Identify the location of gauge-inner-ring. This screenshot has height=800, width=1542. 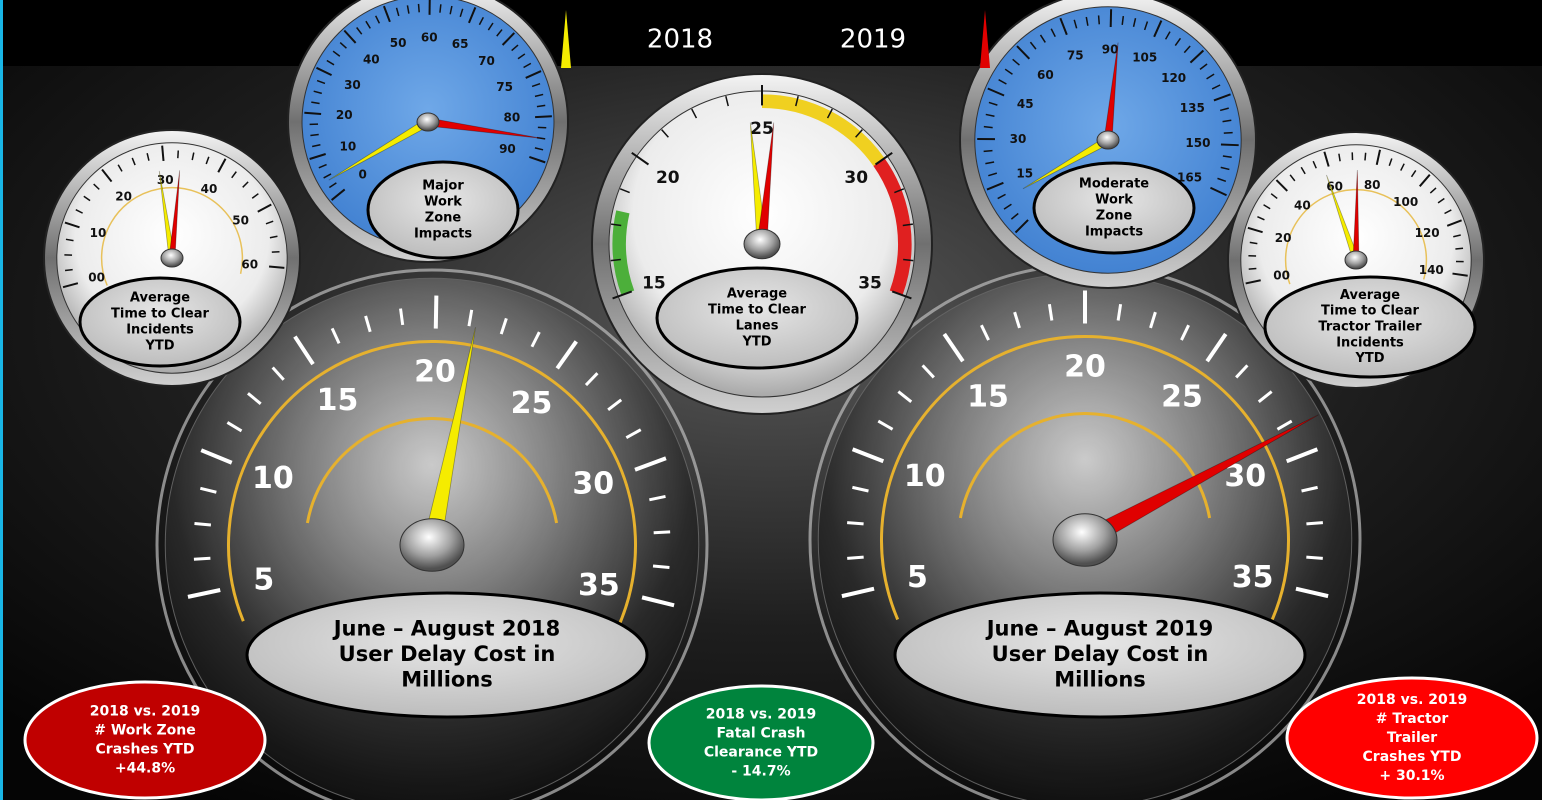
(1085, 465).